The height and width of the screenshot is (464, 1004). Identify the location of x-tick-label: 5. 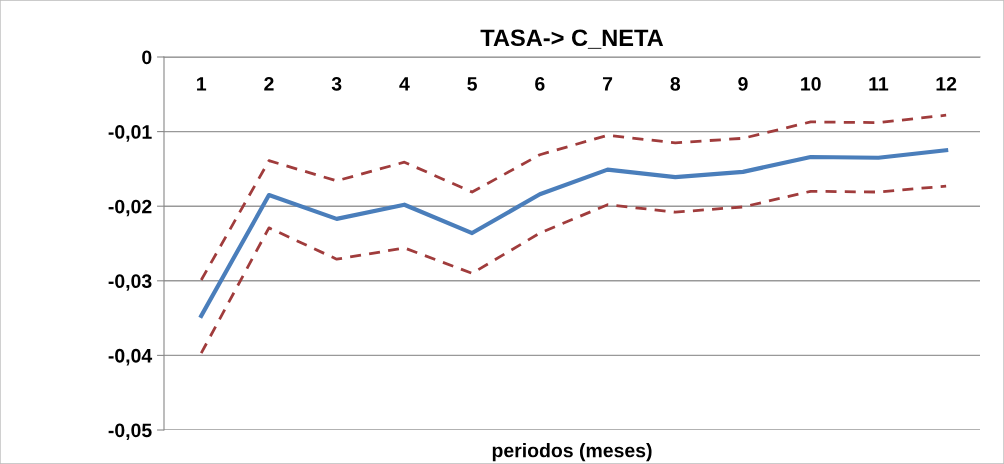
(472, 84).